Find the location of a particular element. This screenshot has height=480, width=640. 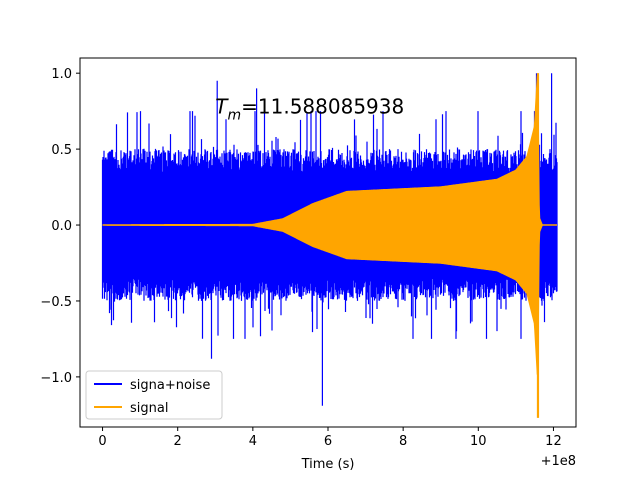

merger-time-annotation: Tm=11.588085938 is located at coordinates (309, 109).